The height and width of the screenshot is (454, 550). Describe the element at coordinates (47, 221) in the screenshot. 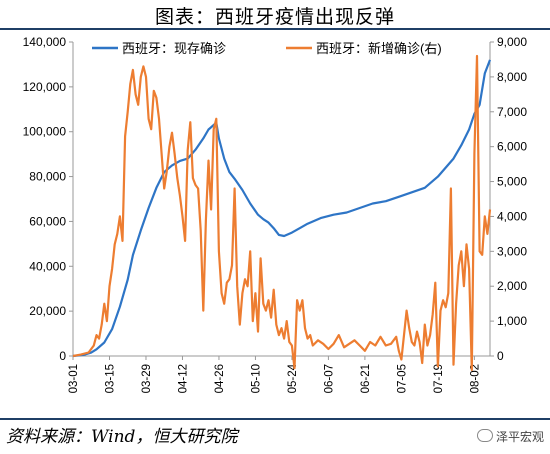

I see `y-left-tick-label: 60,000` at that location.